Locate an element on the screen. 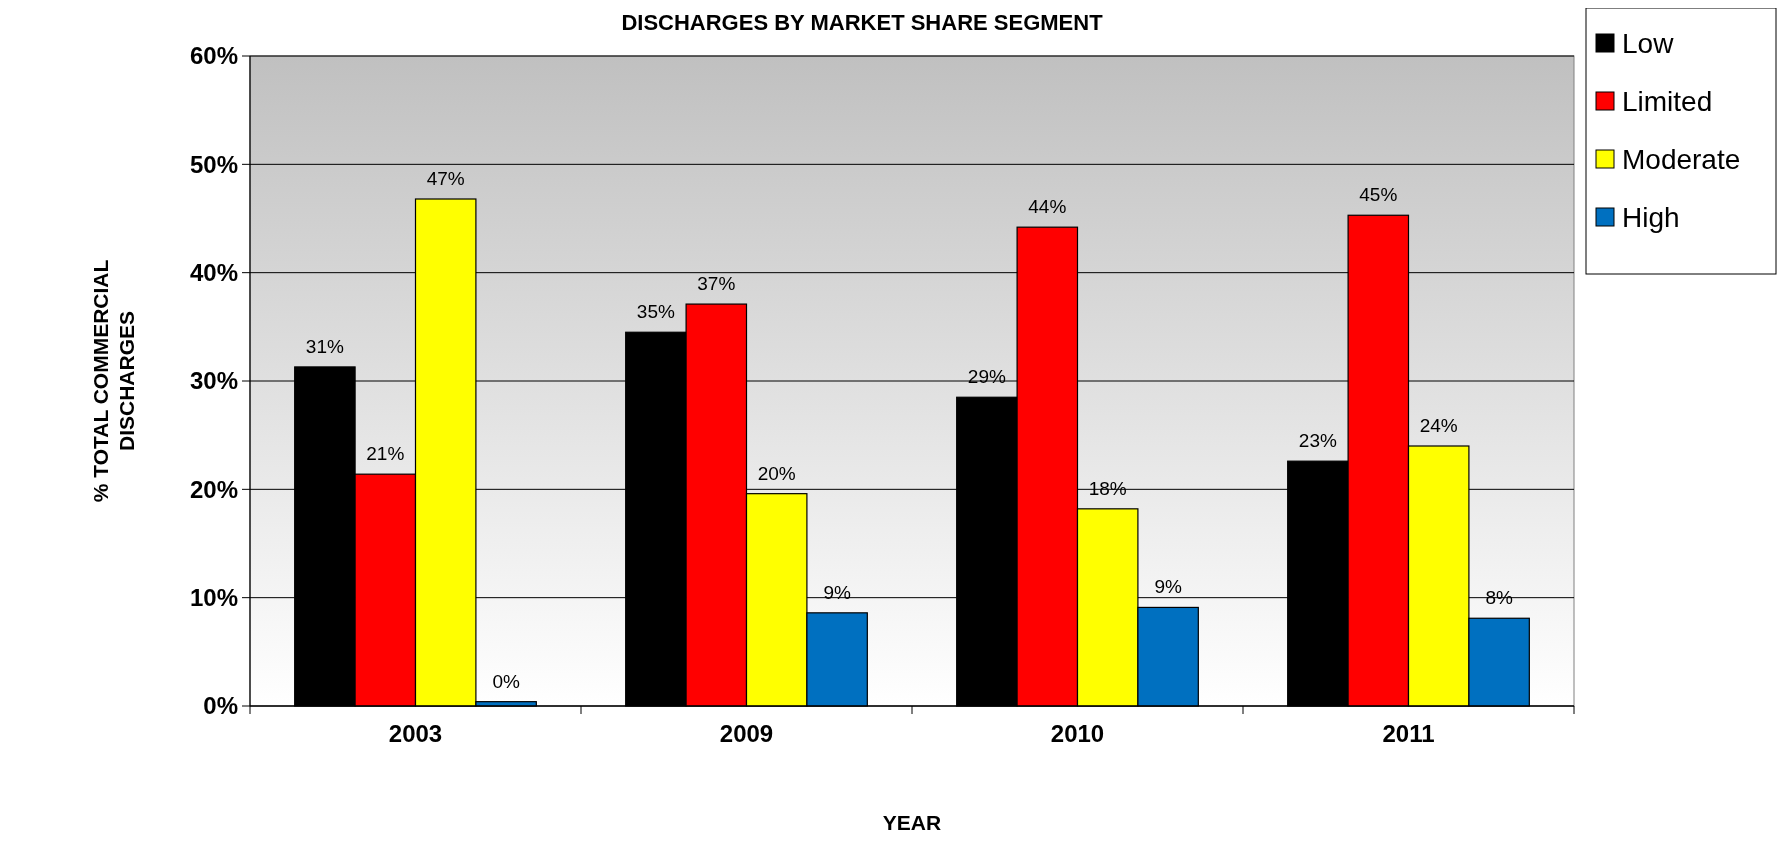  data-label: 23% is located at coordinates (1318, 441).